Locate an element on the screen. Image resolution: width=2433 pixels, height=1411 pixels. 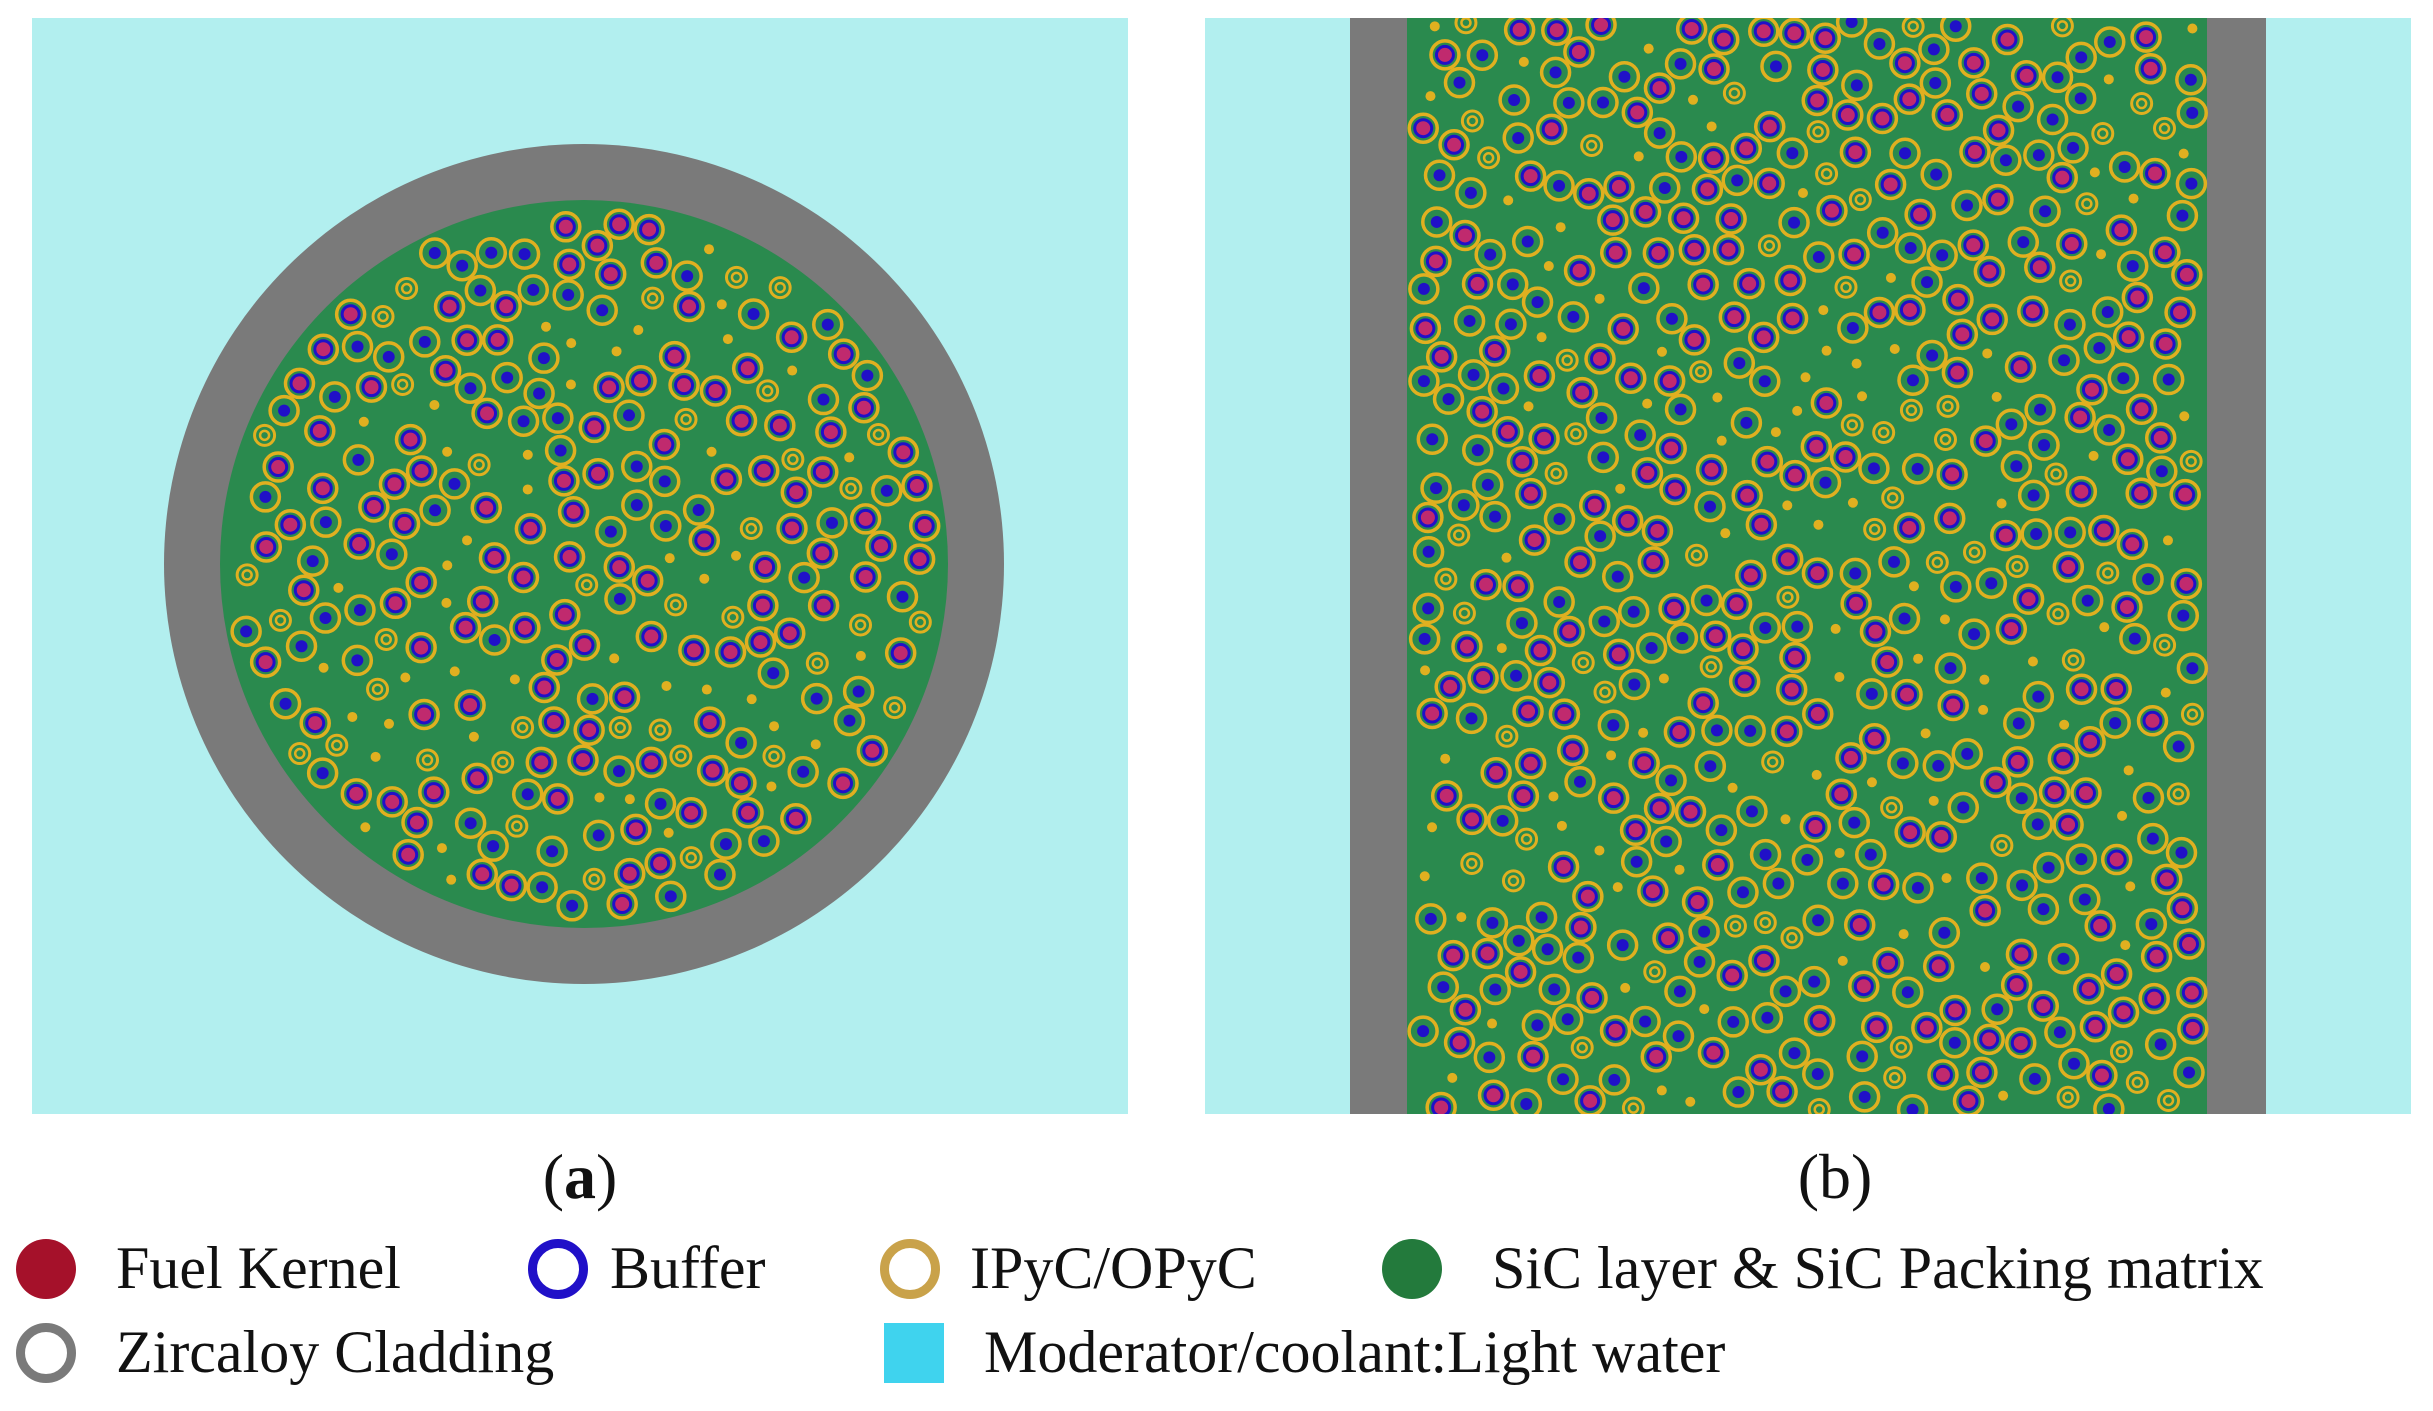
legend-label-pyc: IPyC/OPyC is located at coordinates (1113, 1268).